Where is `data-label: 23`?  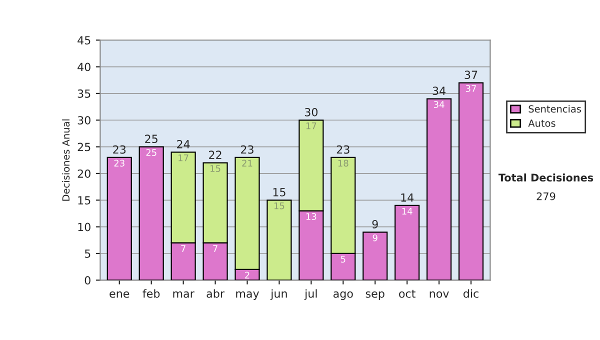 data-label: 23 is located at coordinates (119, 163).